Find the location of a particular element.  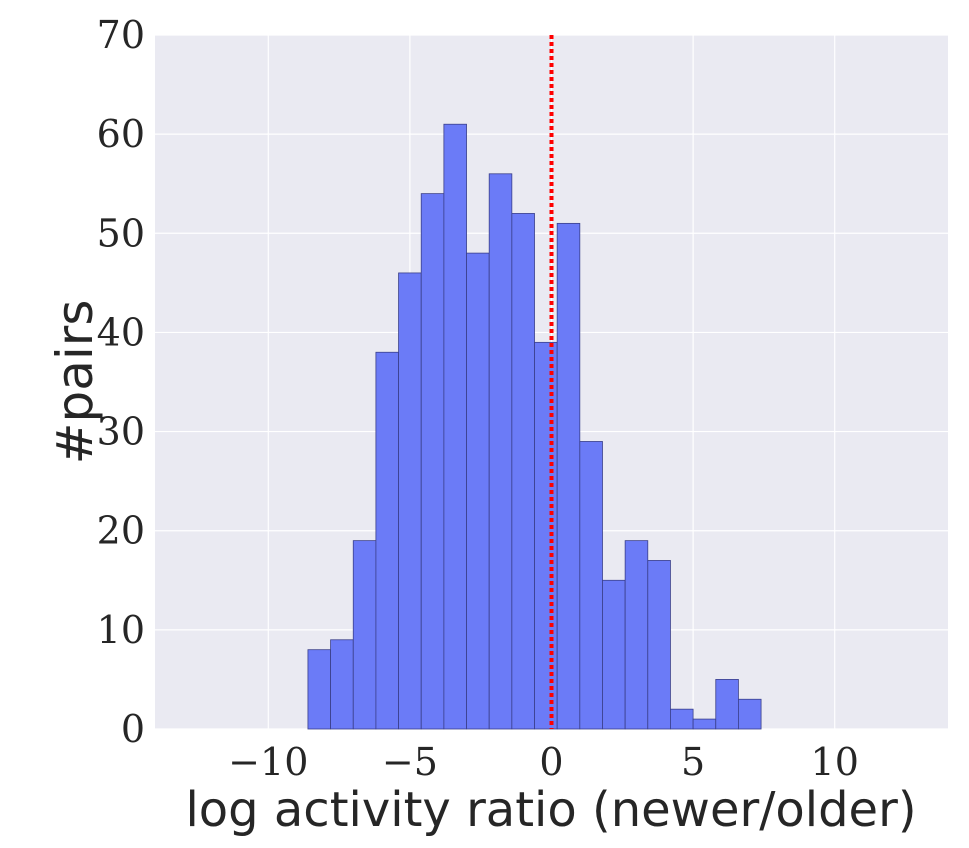

y-tick-label: 50 is located at coordinates (121, 233).